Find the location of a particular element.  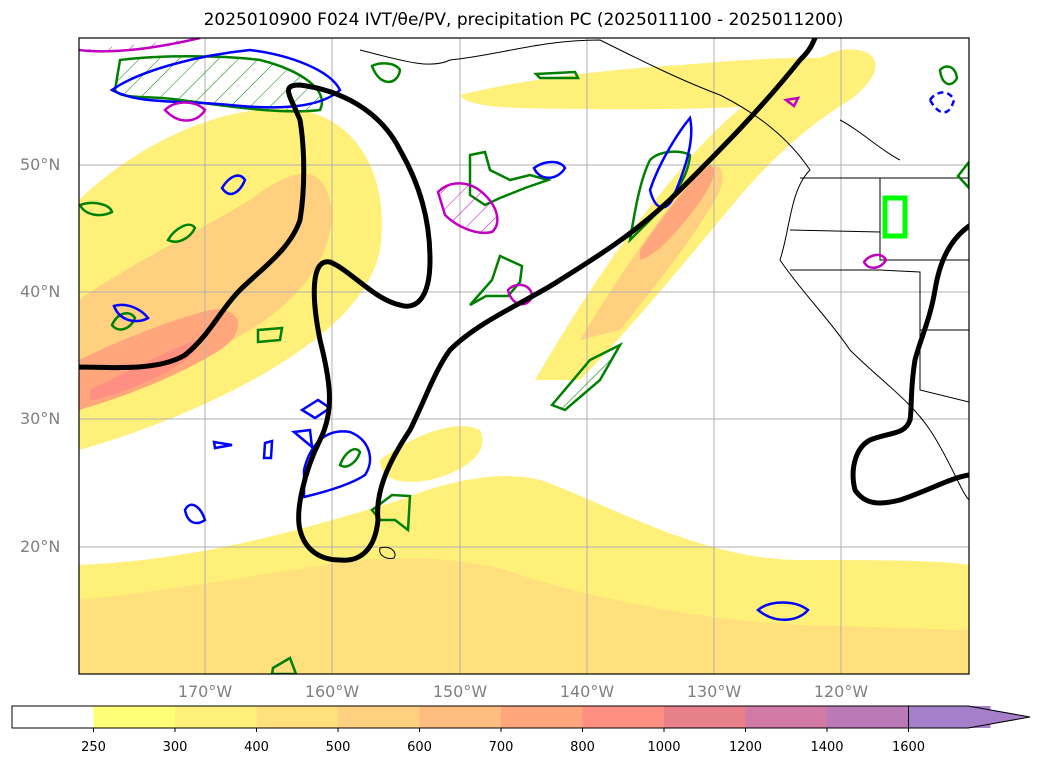

colorbar-tick-label: 1200 is located at coordinates (745, 747).